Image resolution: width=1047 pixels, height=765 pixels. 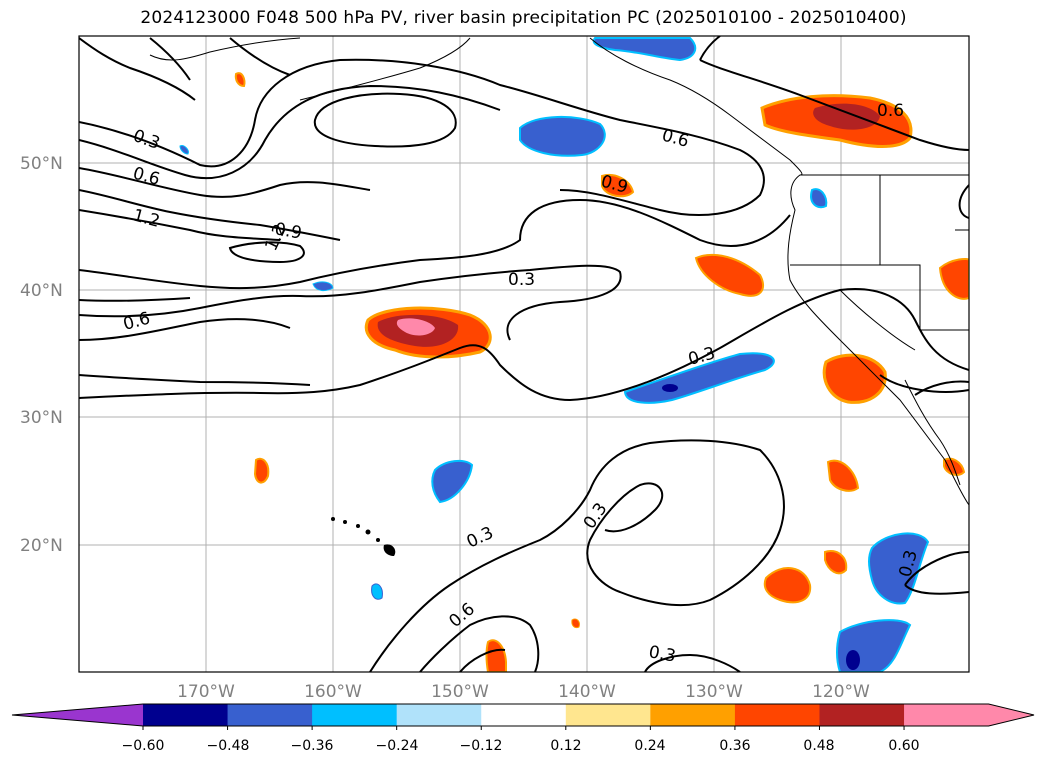 What do you see at coordinates (565, 746) in the screenshot?
I see `colorbar-tick-label: 0.12` at bounding box center [565, 746].